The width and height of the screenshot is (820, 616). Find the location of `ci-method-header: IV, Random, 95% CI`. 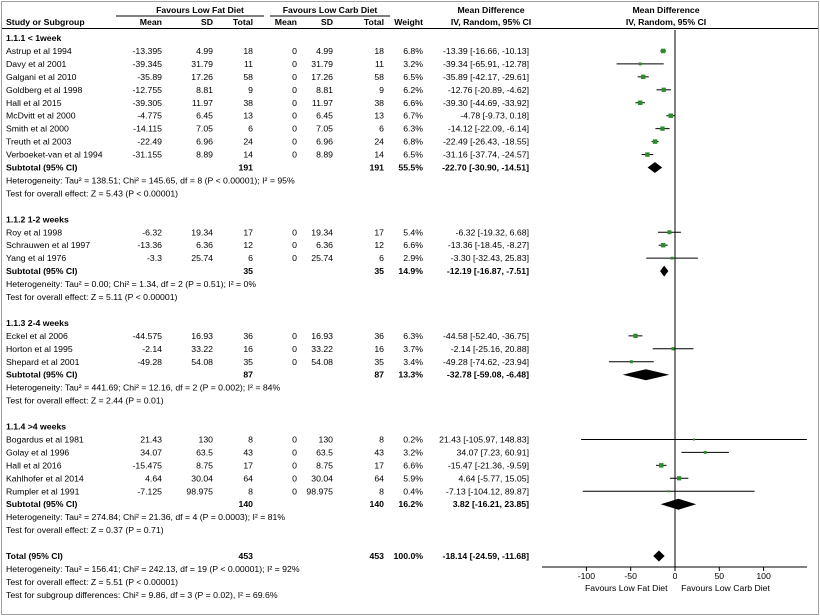

ci-method-header: IV, Random, 95% CI is located at coordinates (491, 22).